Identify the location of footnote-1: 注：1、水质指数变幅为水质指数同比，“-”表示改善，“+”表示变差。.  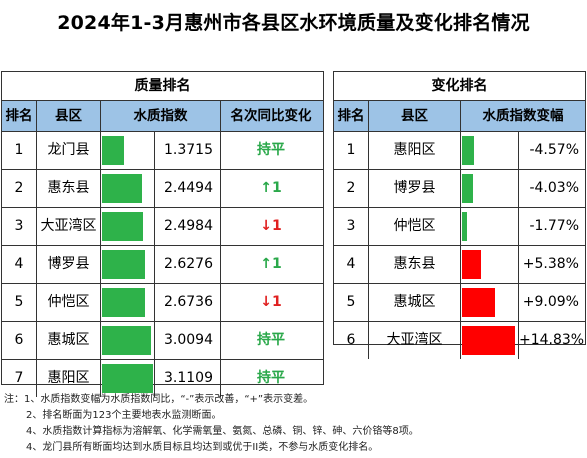
(159, 399).